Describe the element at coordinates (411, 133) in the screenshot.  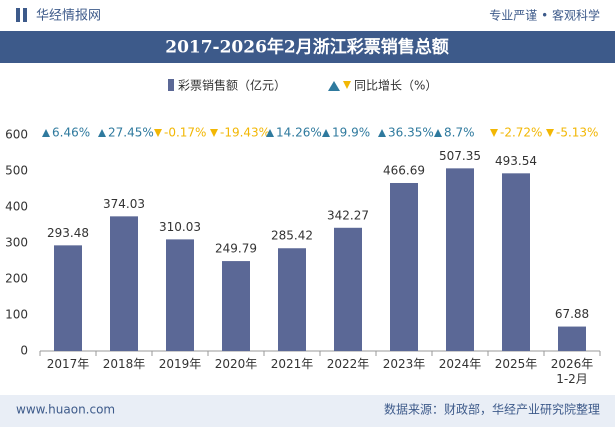
I see `growth-label: 36.35%` at that location.